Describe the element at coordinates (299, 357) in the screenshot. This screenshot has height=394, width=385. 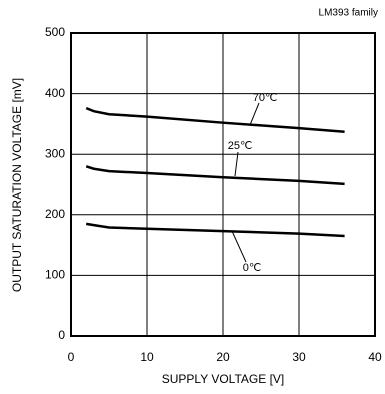
I see `x-tick-label: 30` at that location.